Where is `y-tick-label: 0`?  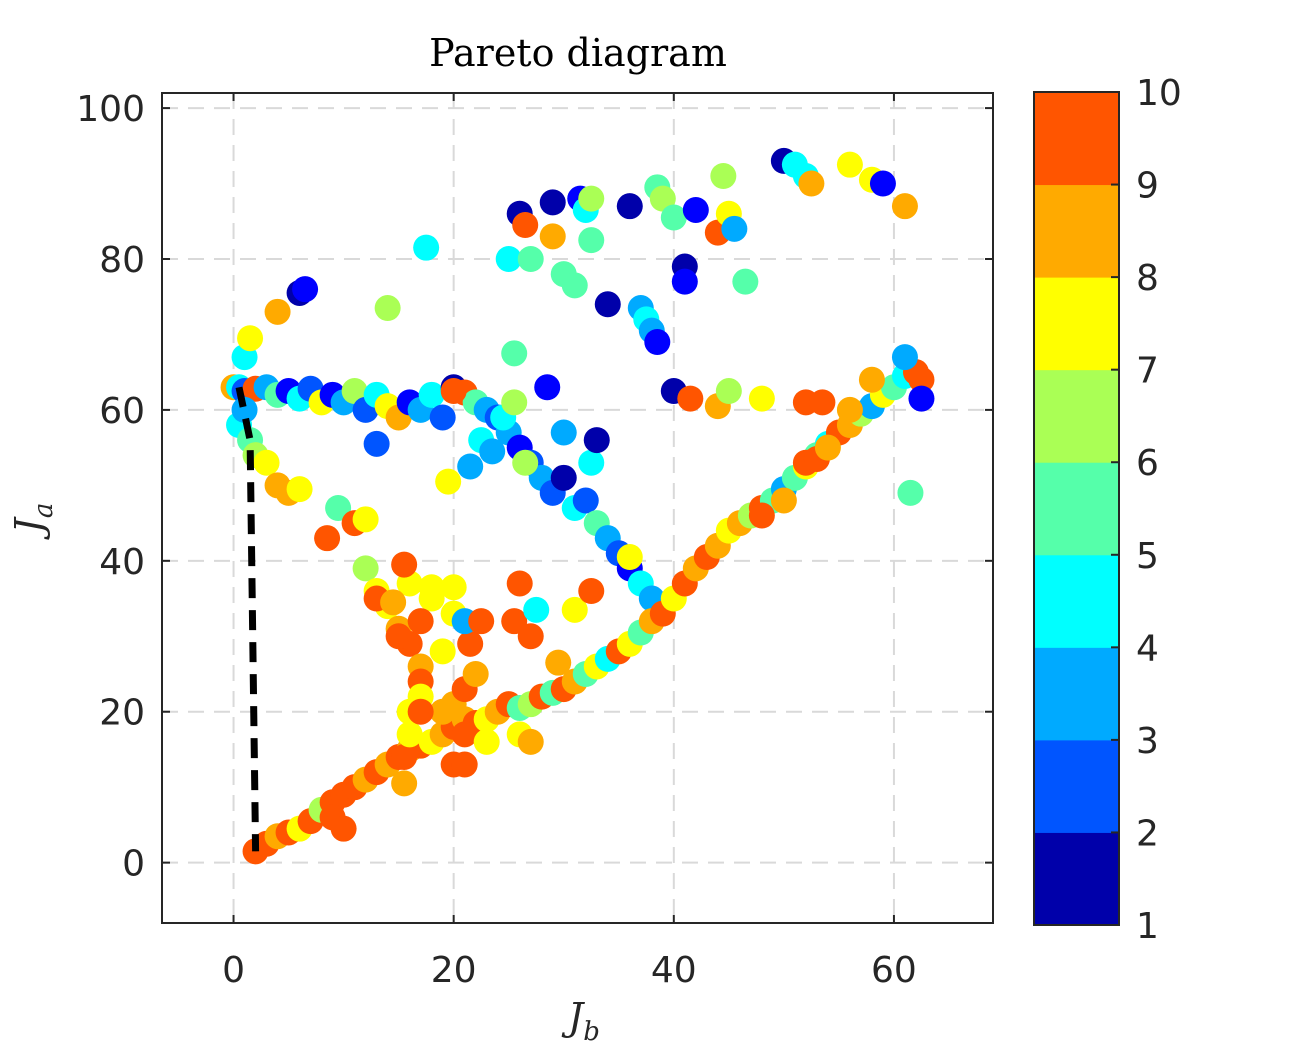 y-tick-label: 0 is located at coordinates (133, 864).